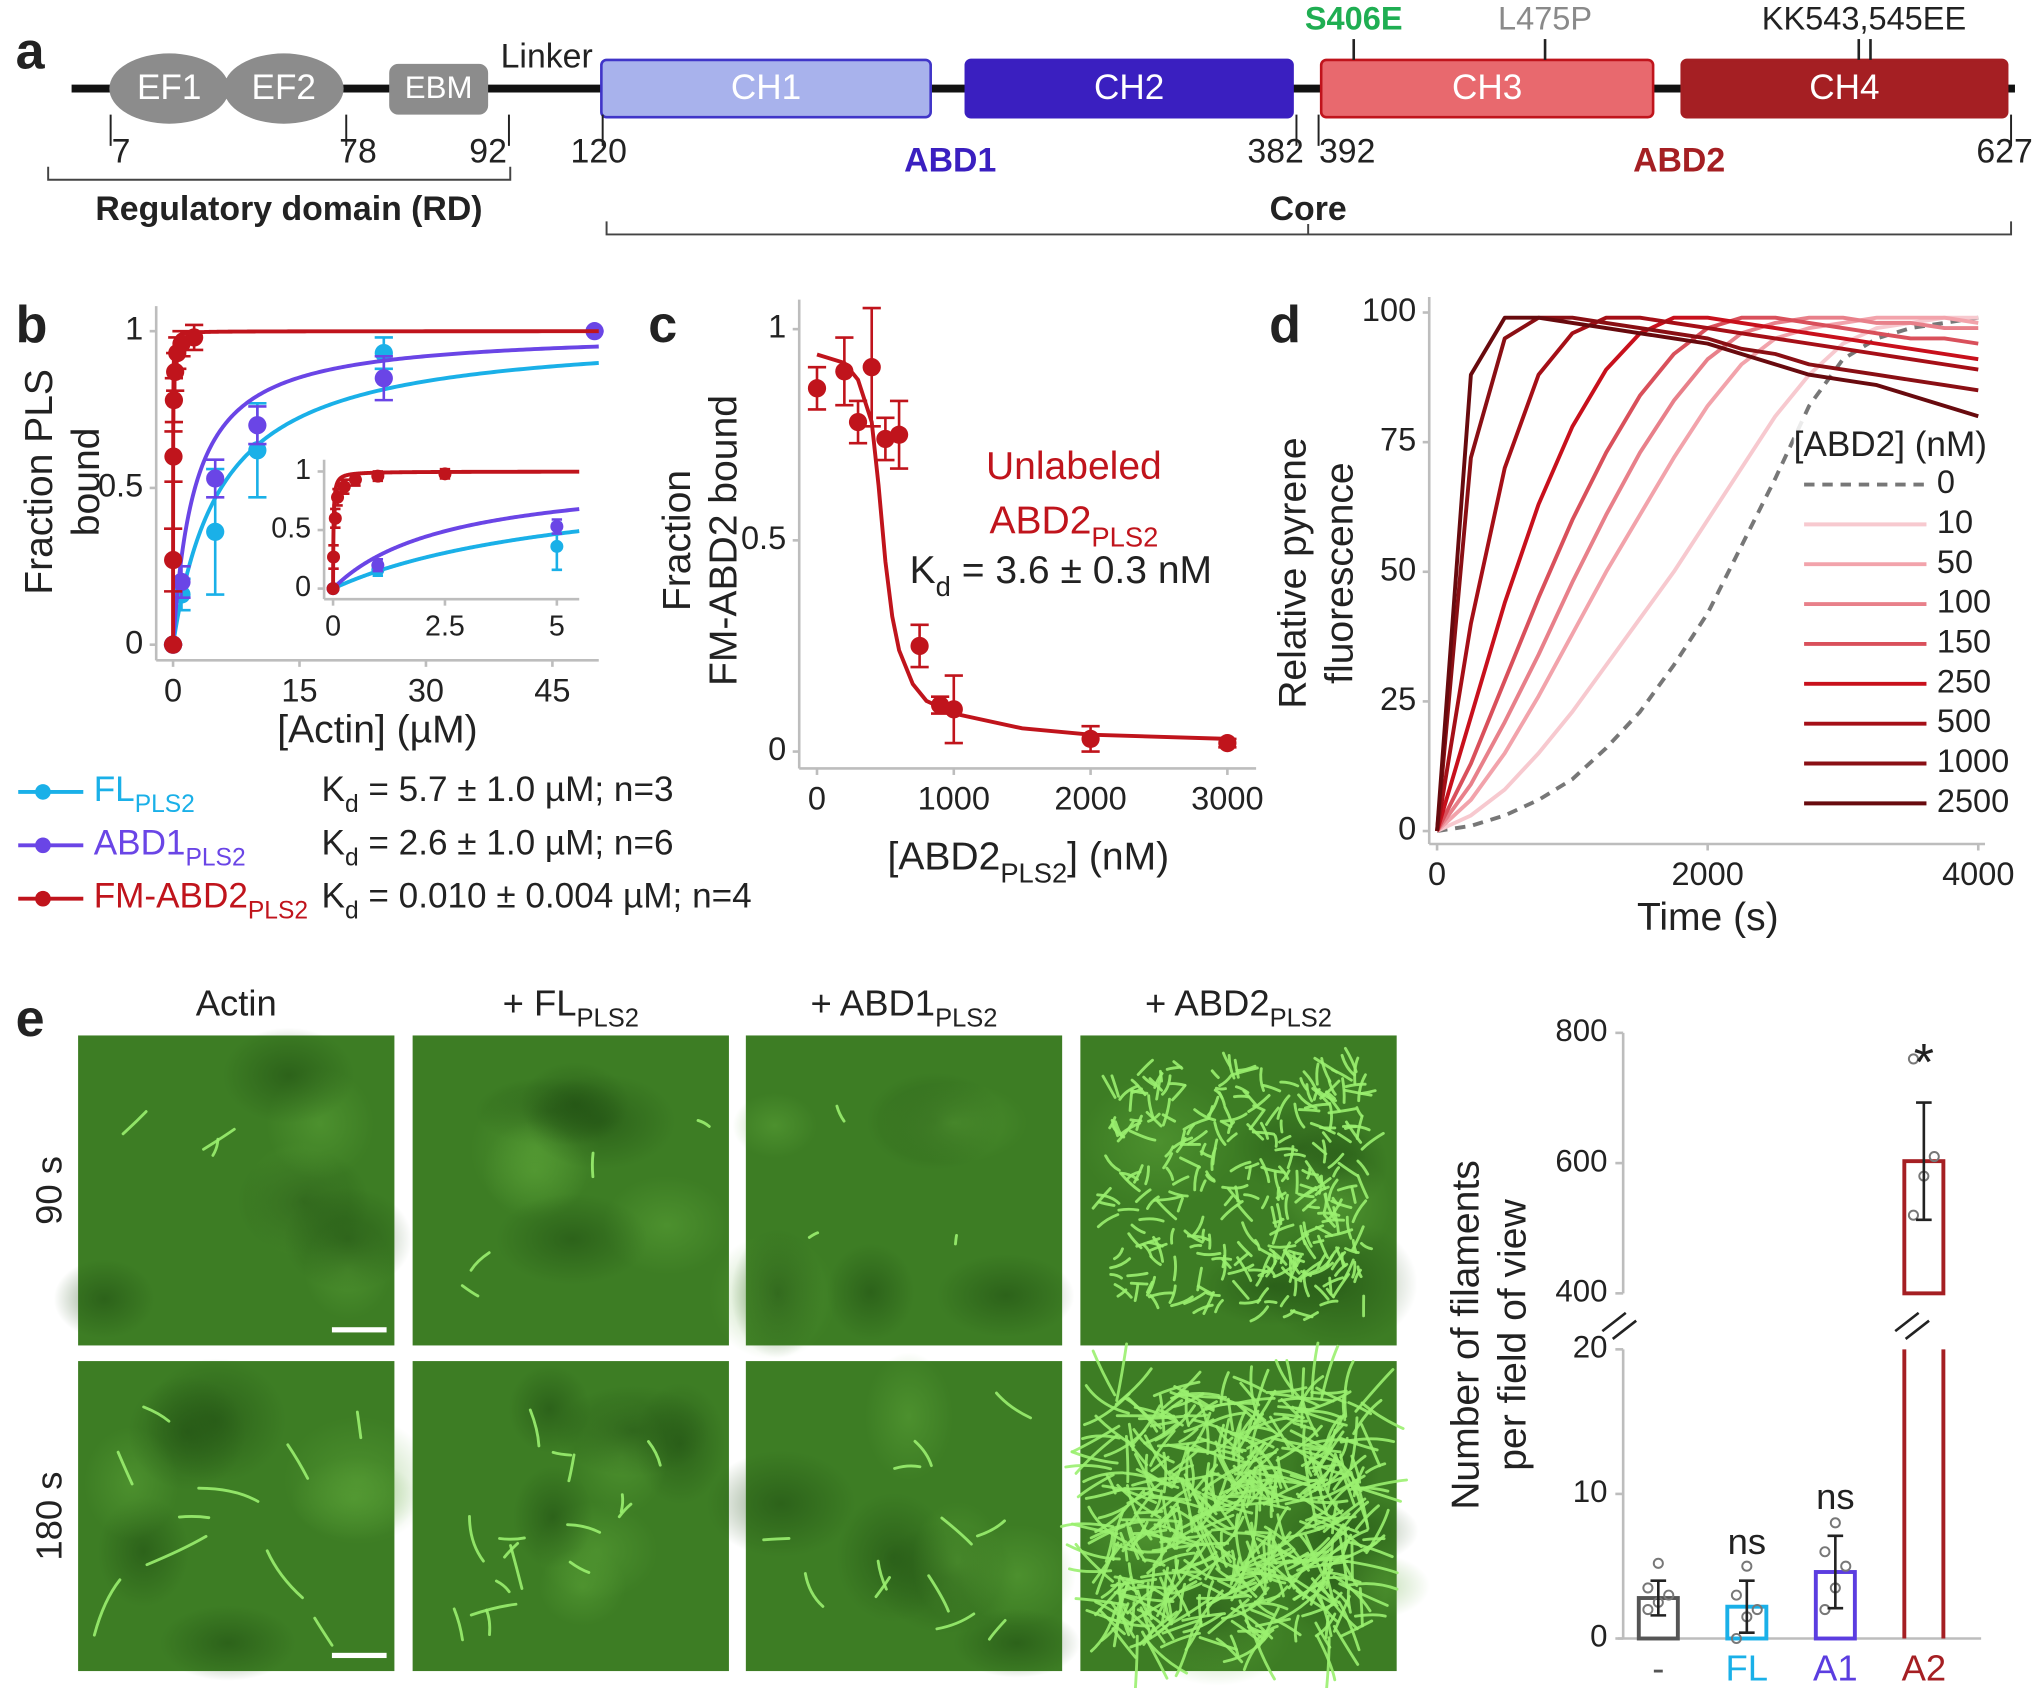 This screenshot has width=2041, height=1688. I want to click on domain-label: EF1, so click(169, 87).